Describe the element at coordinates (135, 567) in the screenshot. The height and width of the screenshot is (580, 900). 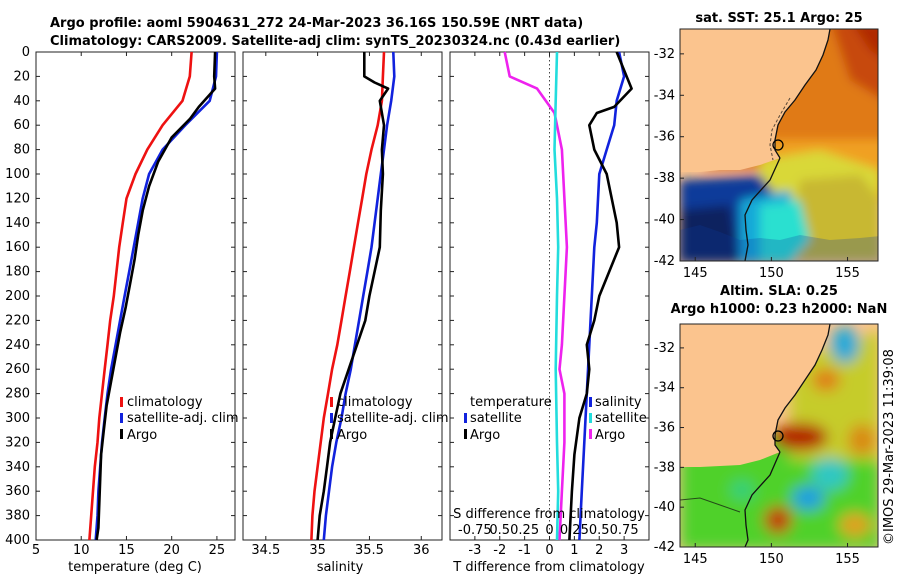
I see `temperature-xlabel: temperature (deg C)` at that location.